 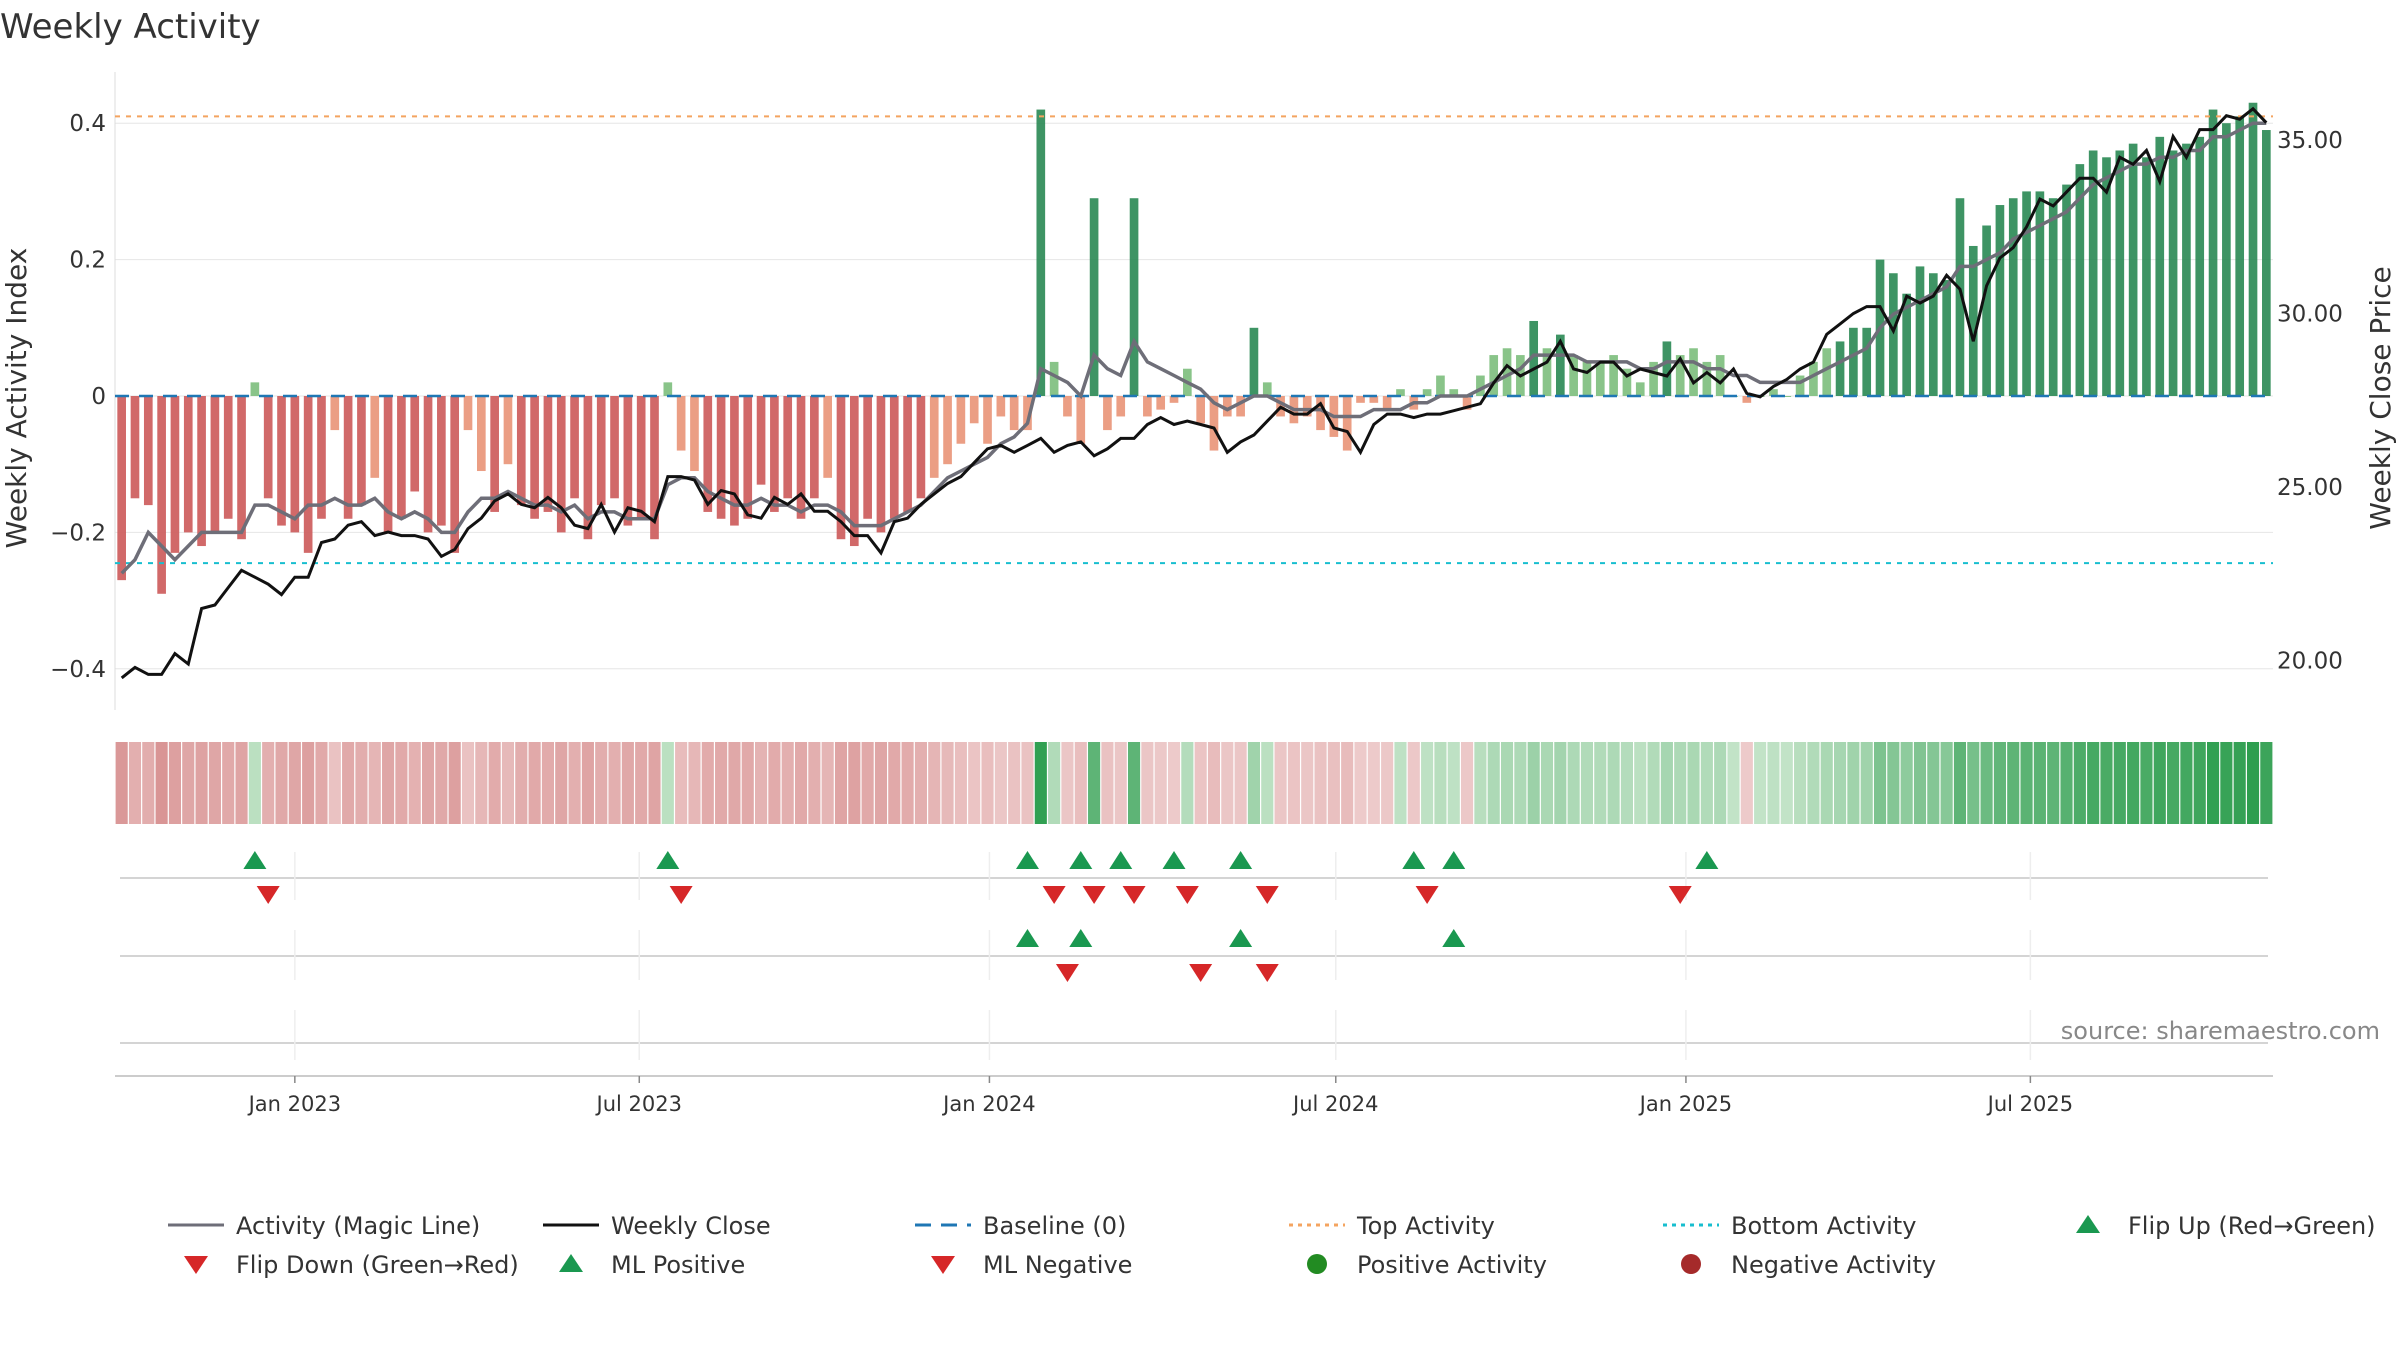 What do you see at coordinates (1334, 1104) in the screenshot?
I see `x-tick-label: Jul 2024` at bounding box center [1334, 1104].